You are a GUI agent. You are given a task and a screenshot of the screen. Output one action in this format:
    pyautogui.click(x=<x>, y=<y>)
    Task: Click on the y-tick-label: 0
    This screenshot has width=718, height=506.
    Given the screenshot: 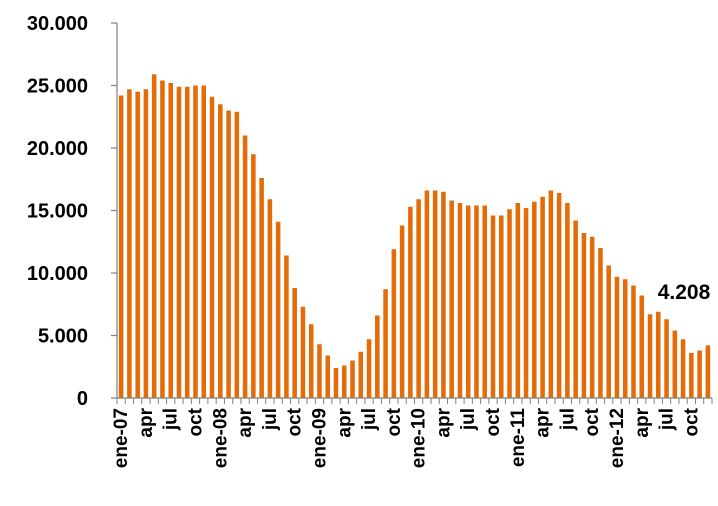 What is the action you would take?
    pyautogui.click(x=82, y=399)
    